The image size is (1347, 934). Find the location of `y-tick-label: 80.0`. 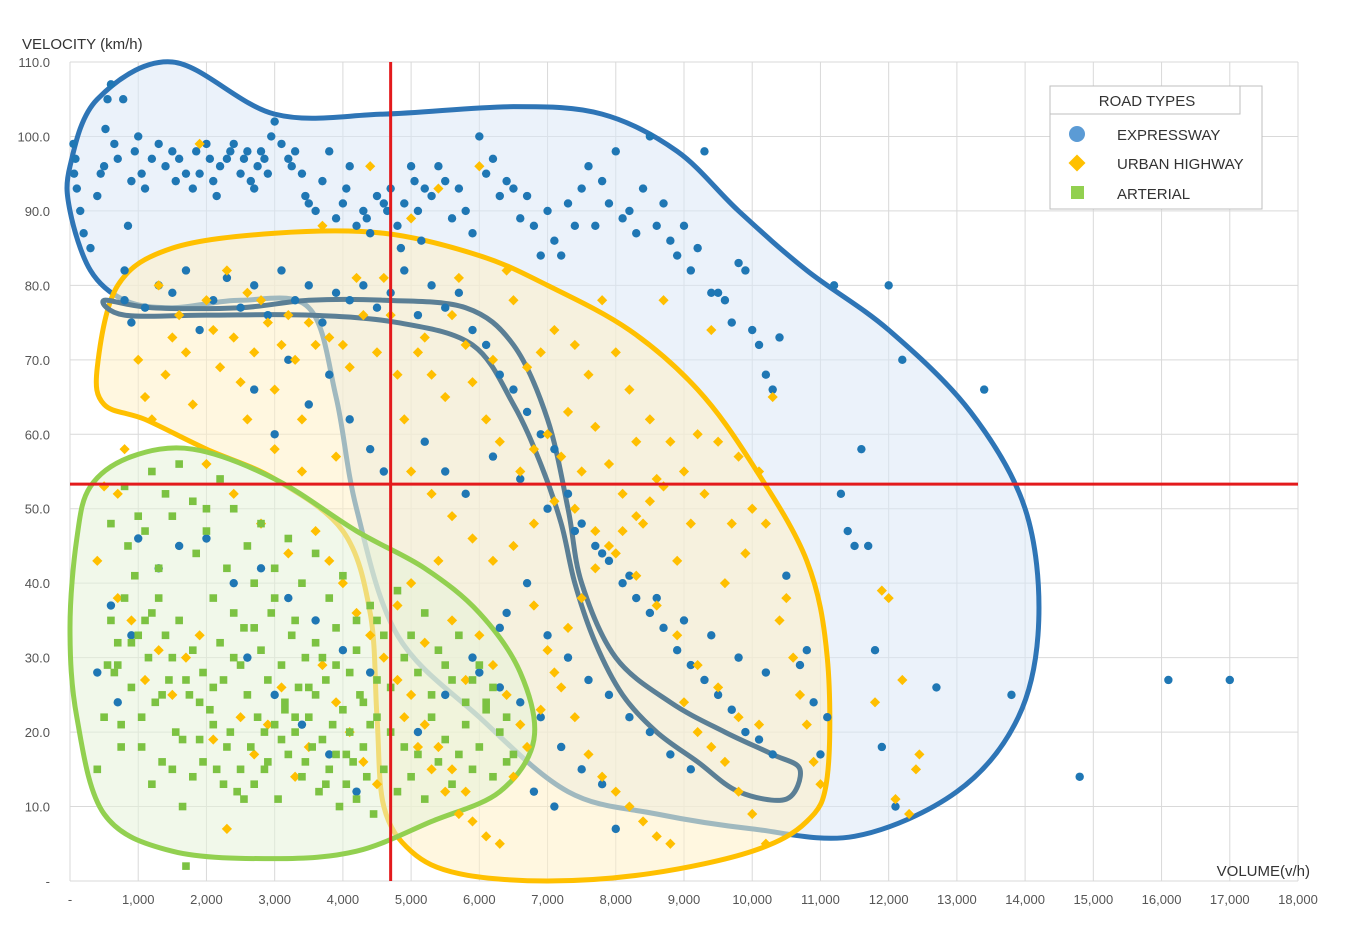

y-tick-label: 80.0 is located at coordinates (37, 285).